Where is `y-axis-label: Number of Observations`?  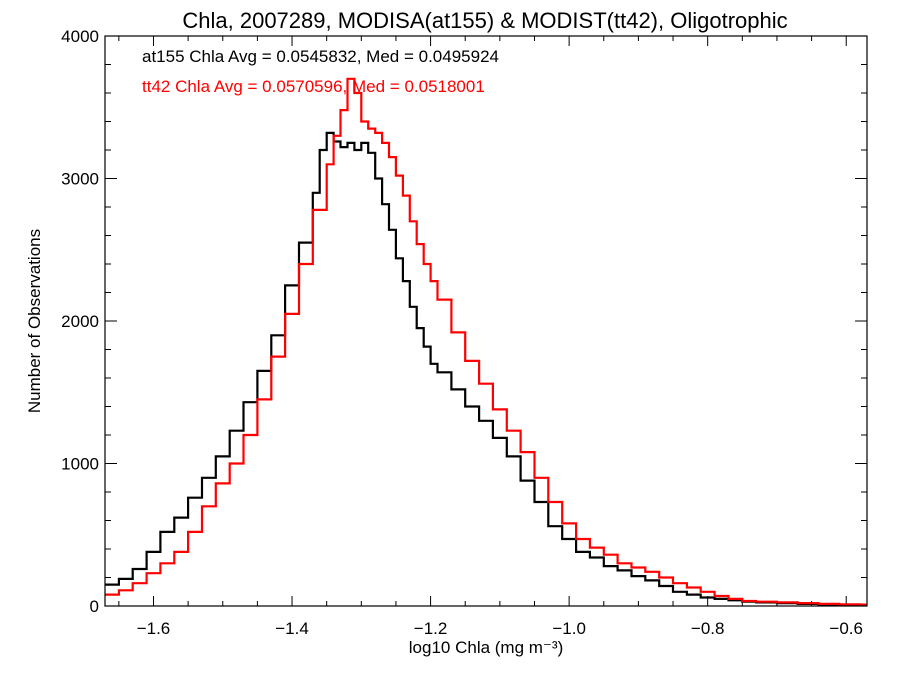 y-axis-label: Number of Observations is located at coordinates (34, 321).